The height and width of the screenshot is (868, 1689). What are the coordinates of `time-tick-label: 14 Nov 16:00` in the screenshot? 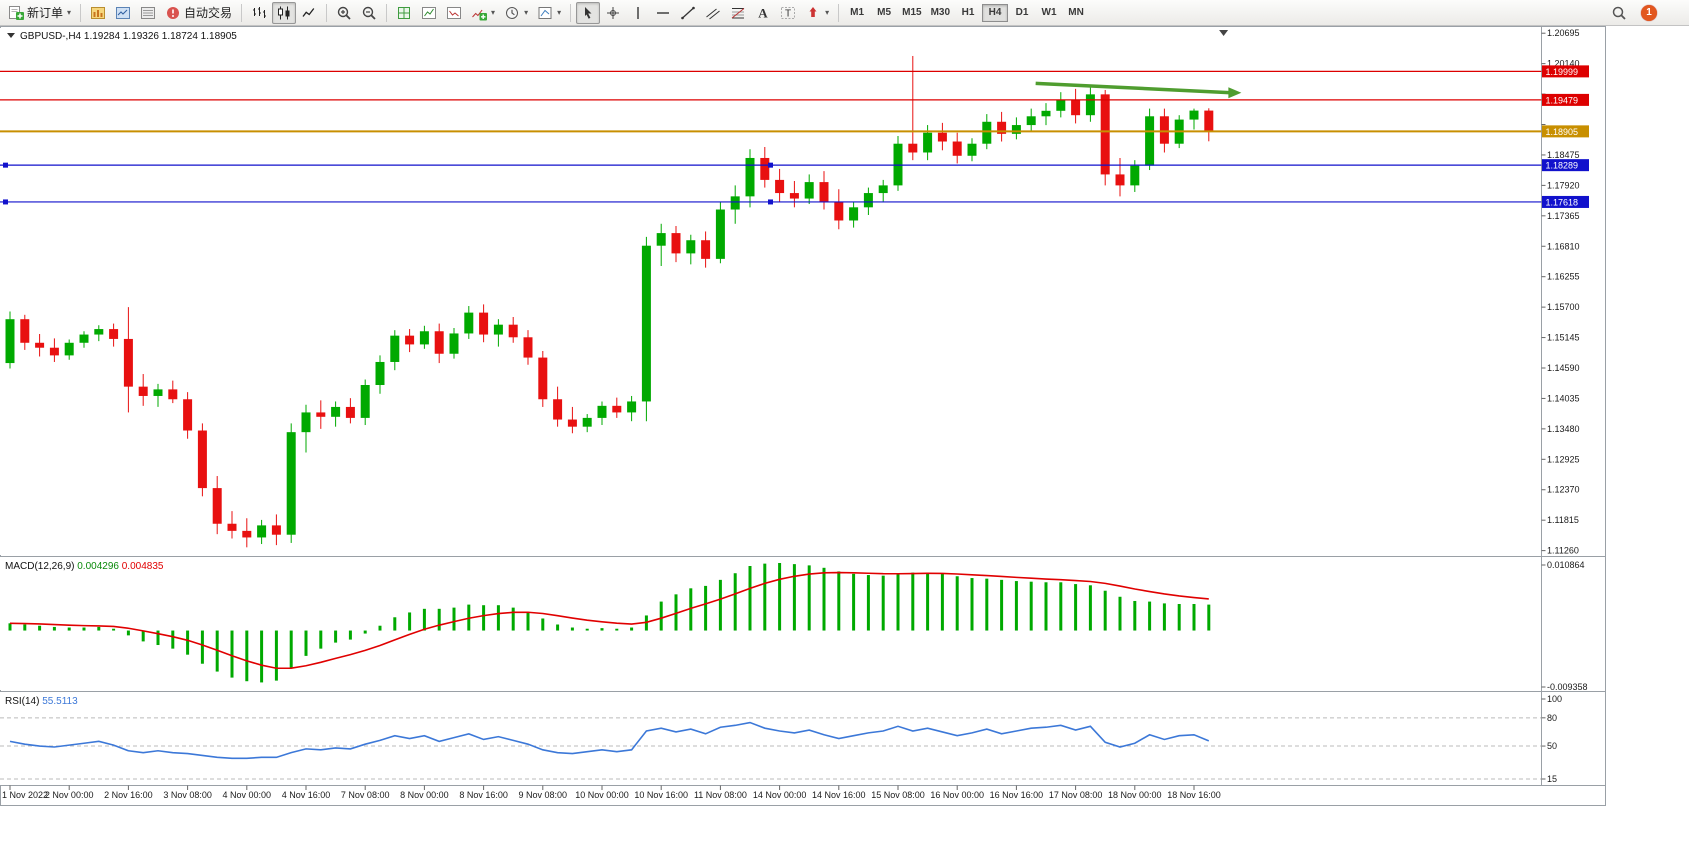 It's located at (839, 795).